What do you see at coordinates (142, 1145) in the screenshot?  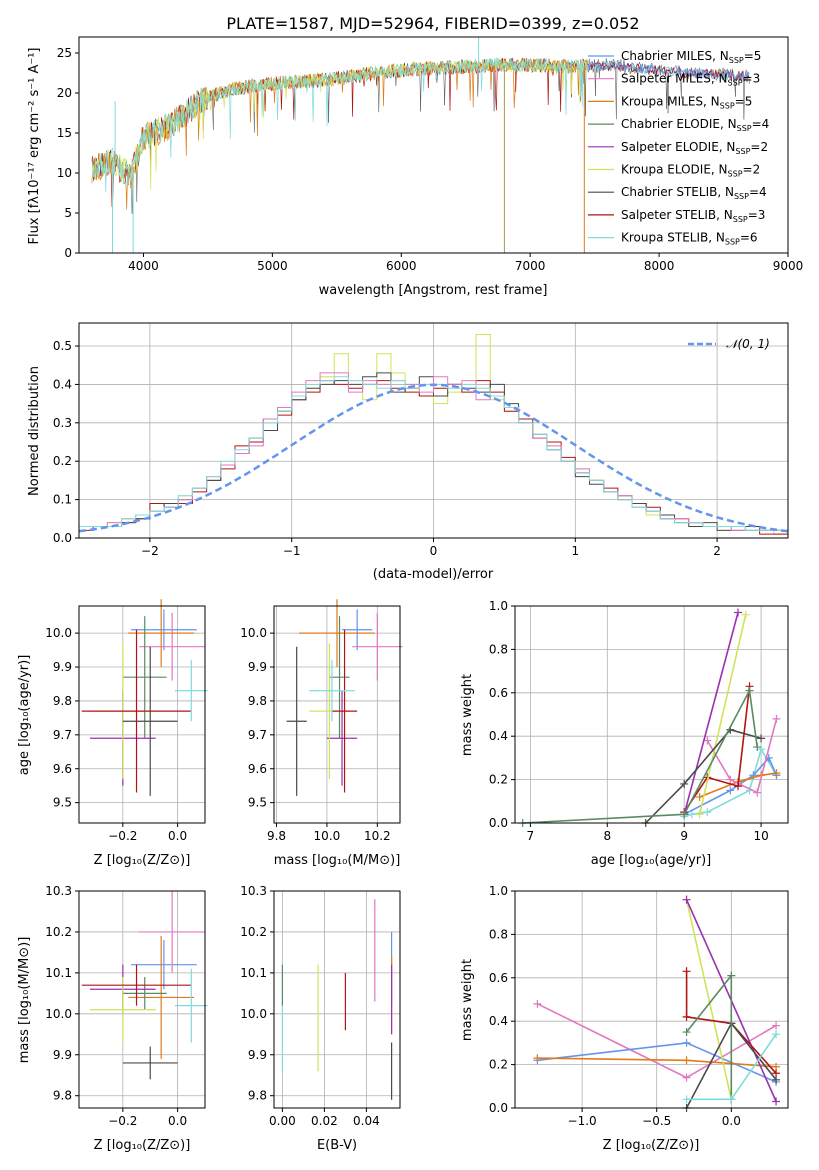 I see `mass-vs-z-xlabel: Z [log₁₀(Z/Z⊙)]` at bounding box center [142, 1145].